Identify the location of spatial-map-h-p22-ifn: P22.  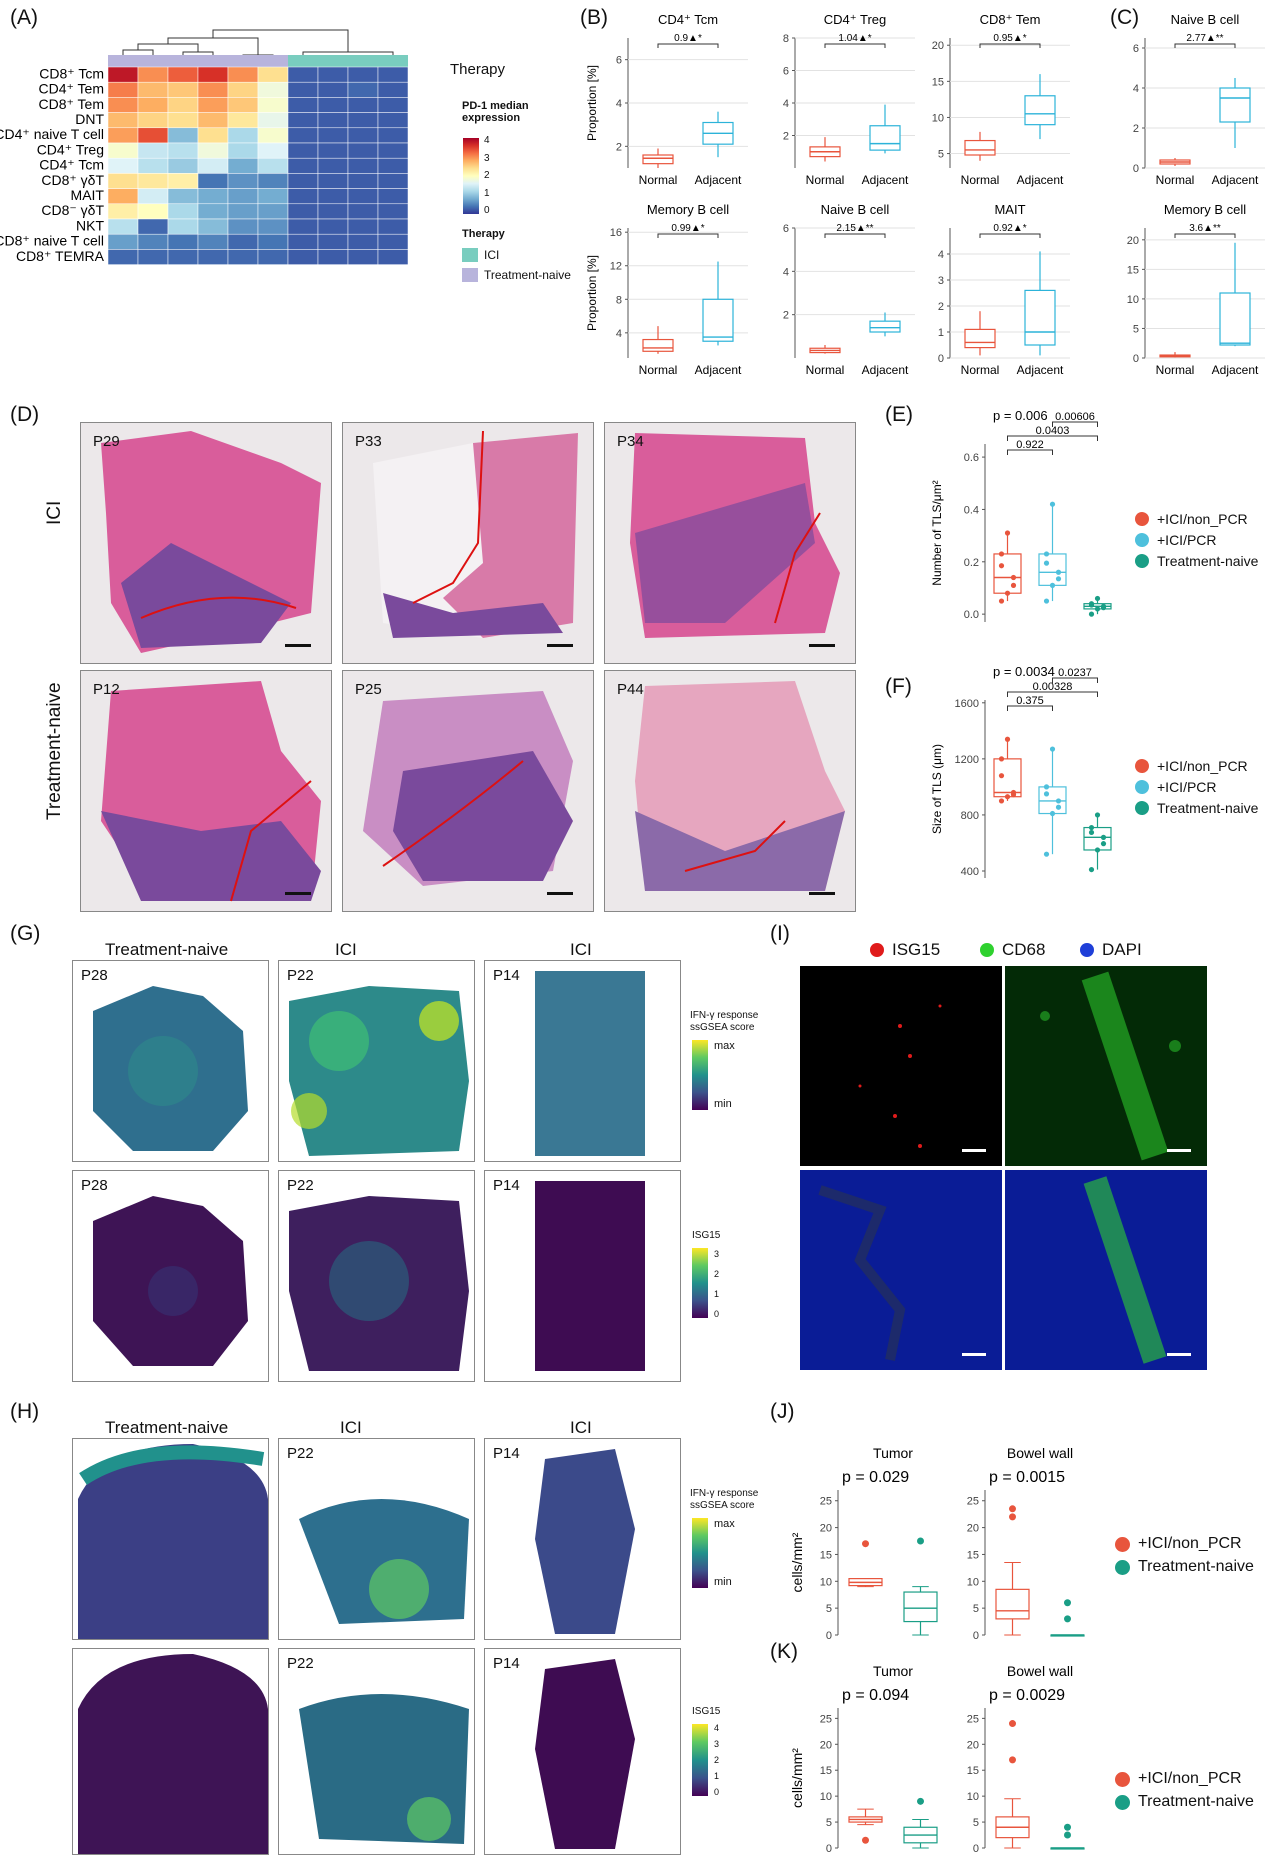
(376, 1539).